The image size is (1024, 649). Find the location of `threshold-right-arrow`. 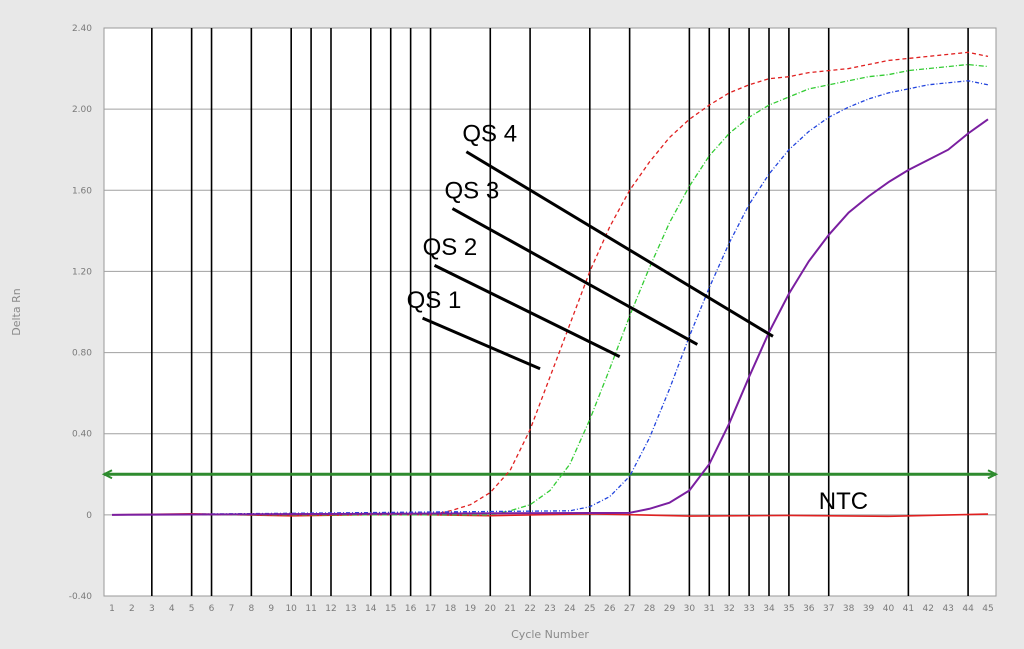

threshold-right-arrow is located at coordinates (993, 474).